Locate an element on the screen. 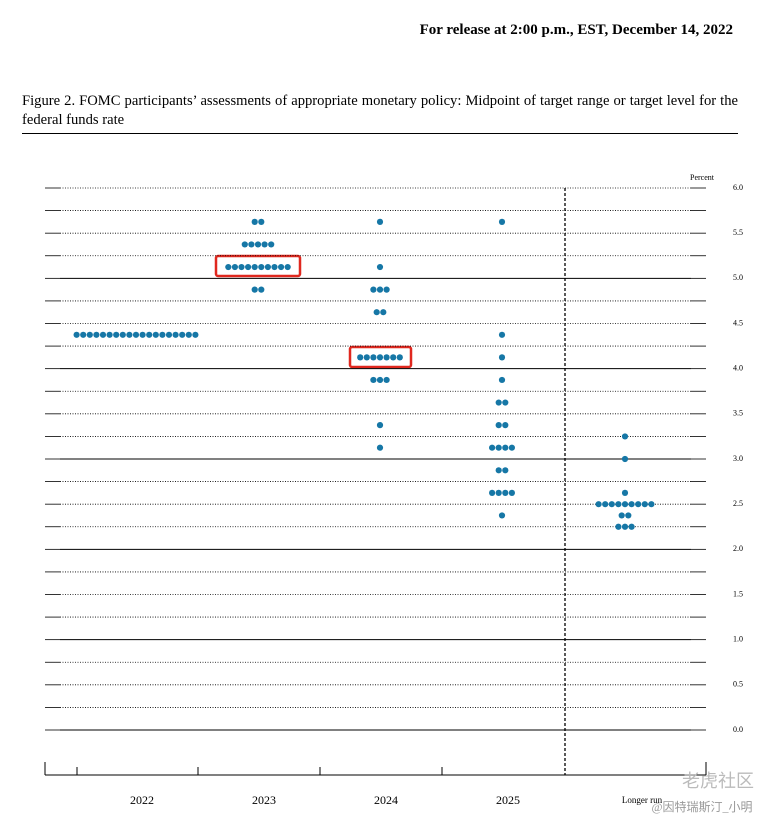 The width and height of the screenshot is (771, 826). y-tick-label: 3.5 is located at coordinates (738, 413).